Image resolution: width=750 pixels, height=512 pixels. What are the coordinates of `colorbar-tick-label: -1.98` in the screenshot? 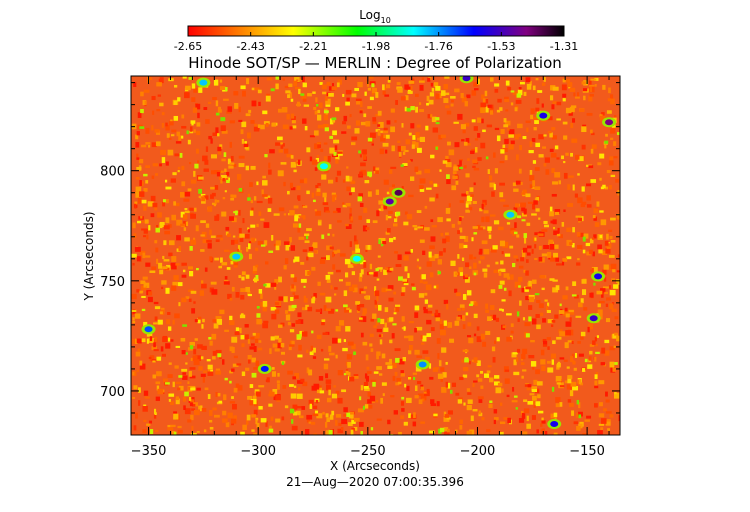 It's located at (376, 46).